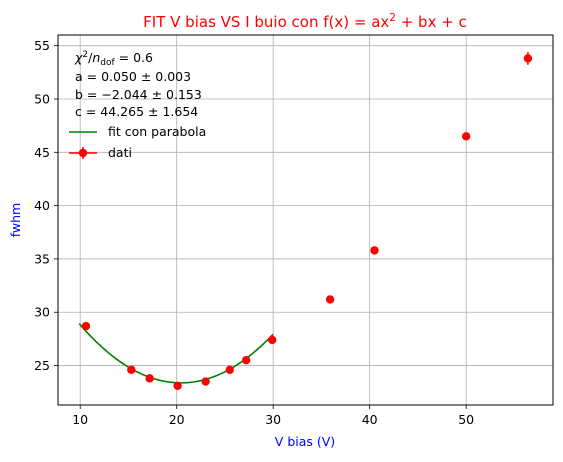  I want to click on y-tick-label: 55, so click(42, 45).